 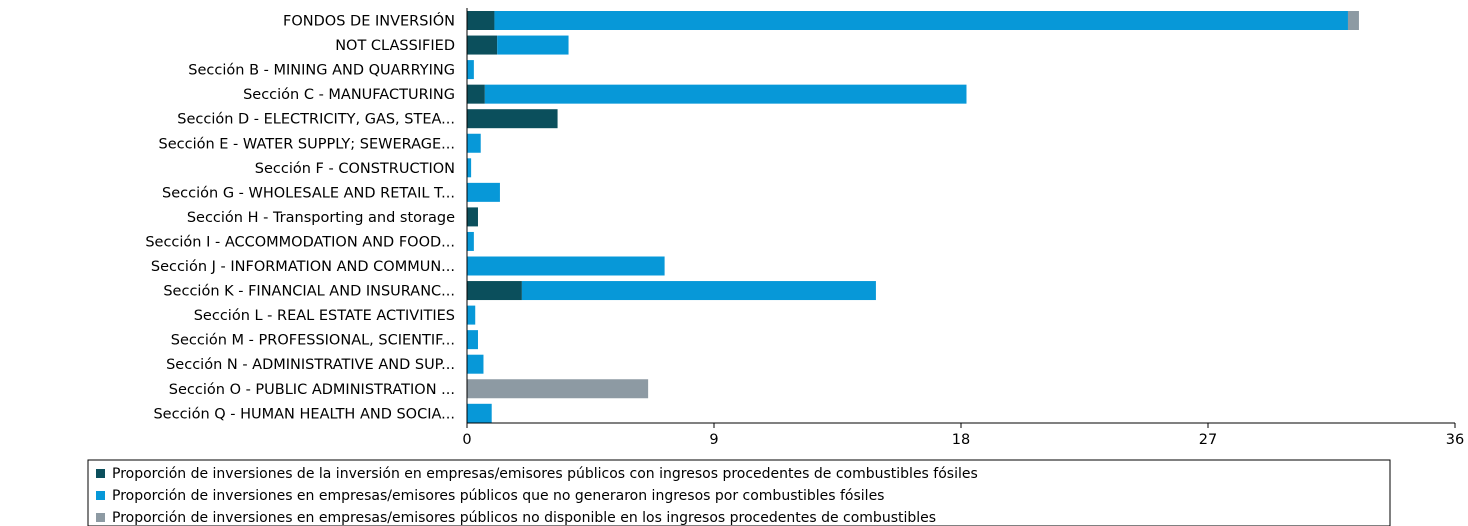 What do you see at coordinates (369, 21) in the screenshot?
I see `category-label: FONDOS DE INVERSIÓN` at bounding box center [369, 21].